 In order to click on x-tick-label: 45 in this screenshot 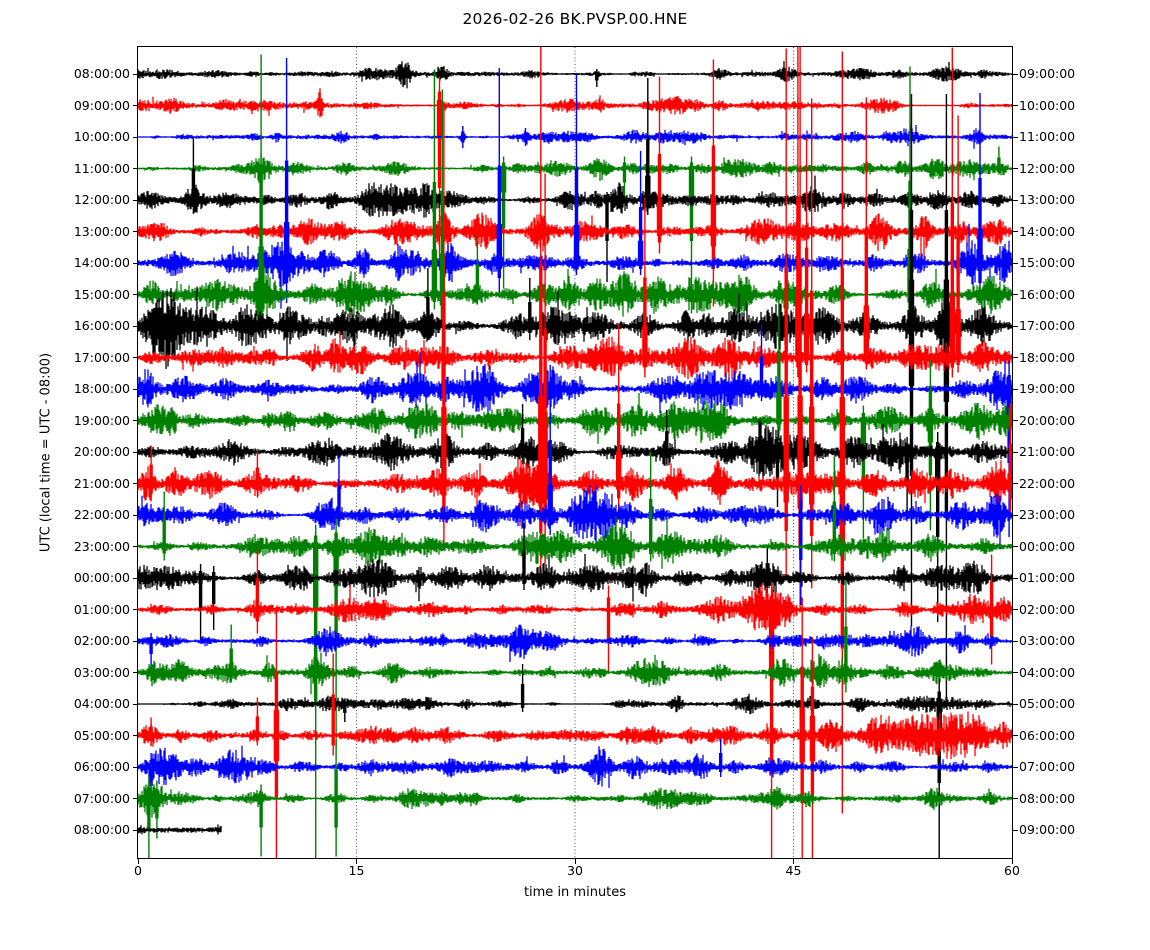, I will do `click(793, 870)`.